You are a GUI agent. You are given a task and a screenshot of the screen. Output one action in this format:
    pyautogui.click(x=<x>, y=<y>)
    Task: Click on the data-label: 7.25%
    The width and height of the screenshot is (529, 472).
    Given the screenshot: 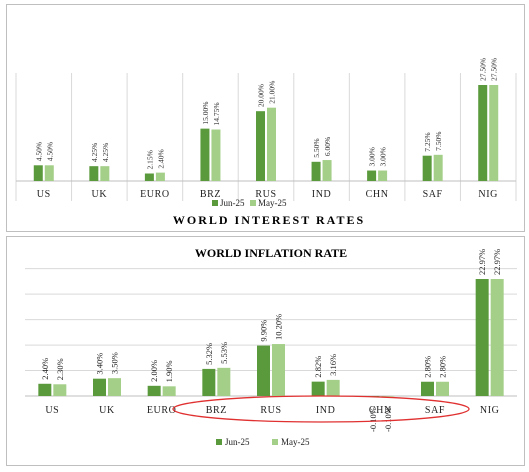 What is the action you would take?
    pyautogui.click(x=427, y=141)
    